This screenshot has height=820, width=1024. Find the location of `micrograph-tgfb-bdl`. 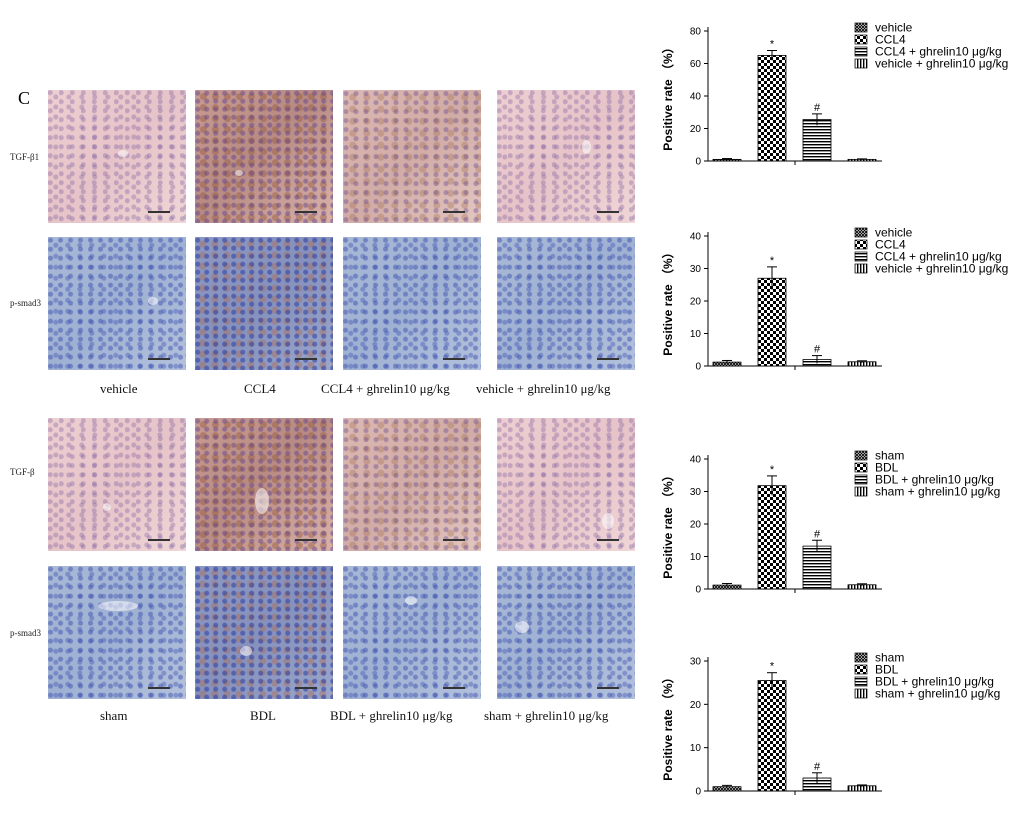

micrograph-tgfb-bdl is located at coordinates (264, 484).